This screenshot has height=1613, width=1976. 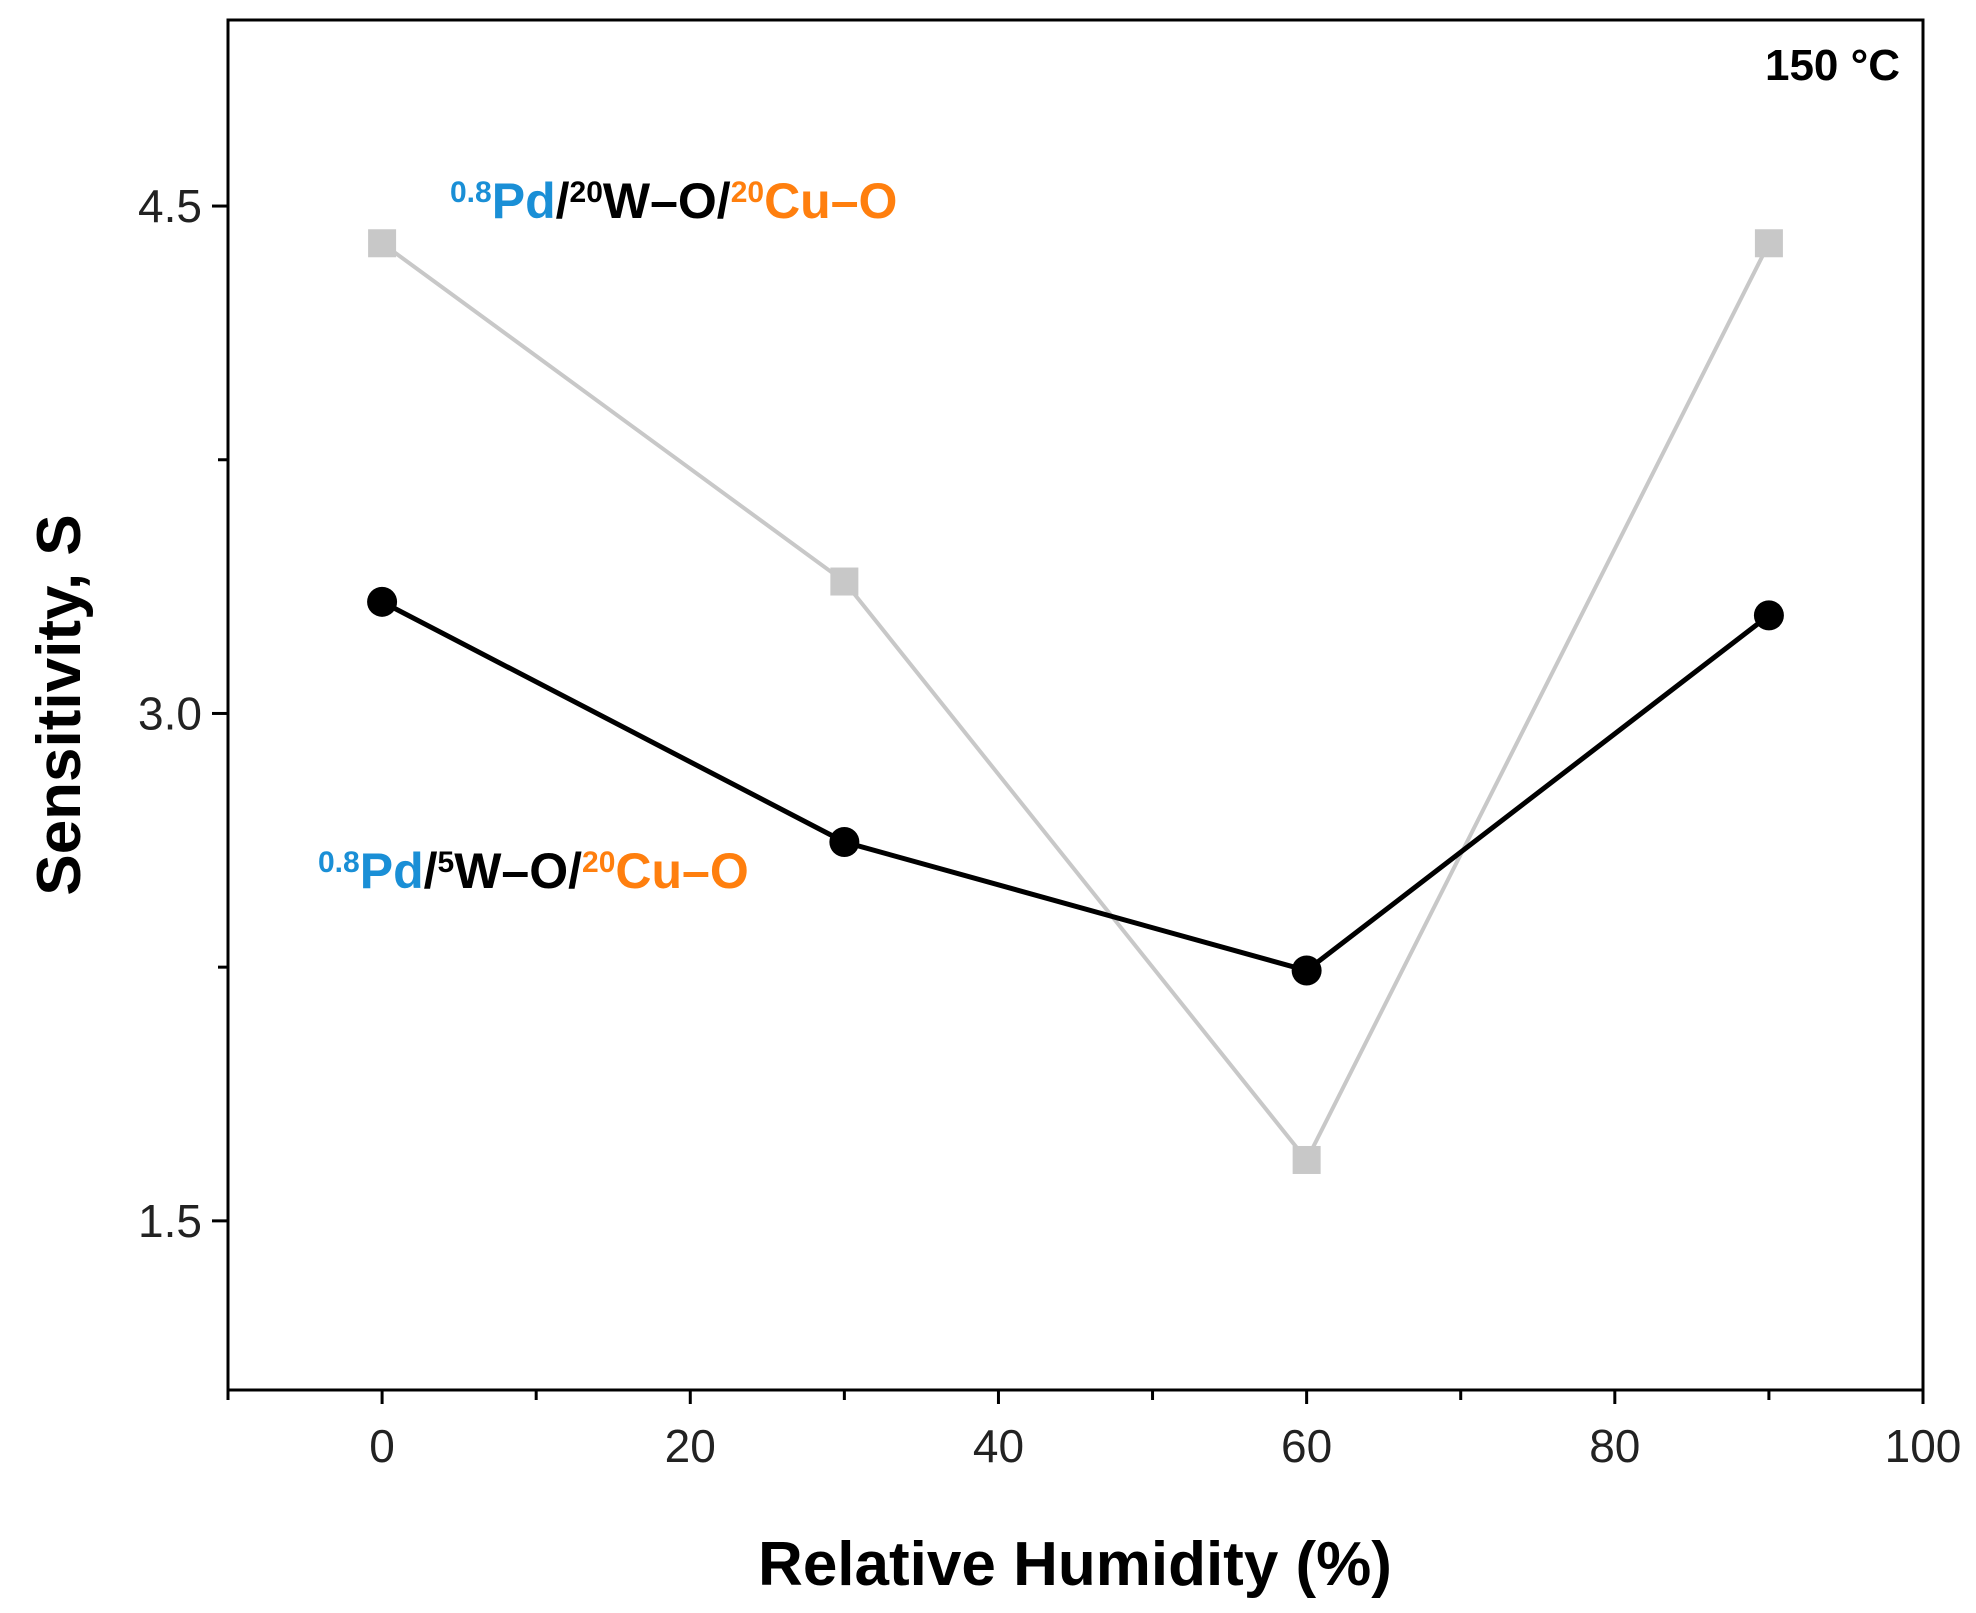 I want to click on y-tick-label: 1.5, so click(x=170, y=1221).